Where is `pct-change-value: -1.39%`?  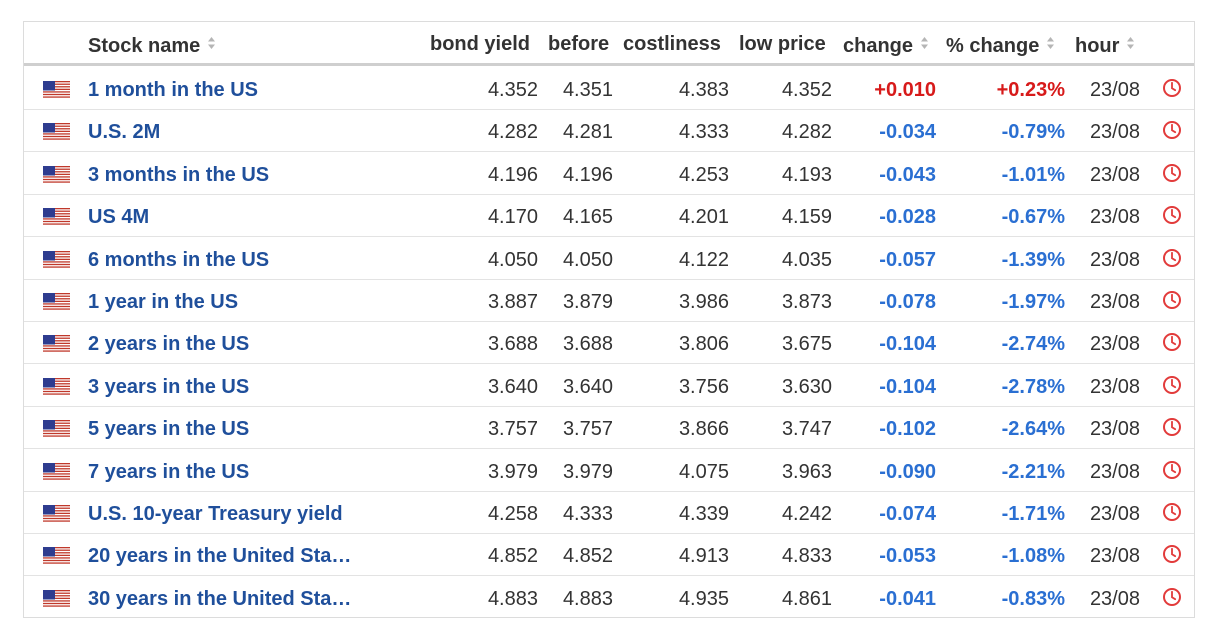 pct-change-value: -1.39% is located at coordinates (1033, 259).